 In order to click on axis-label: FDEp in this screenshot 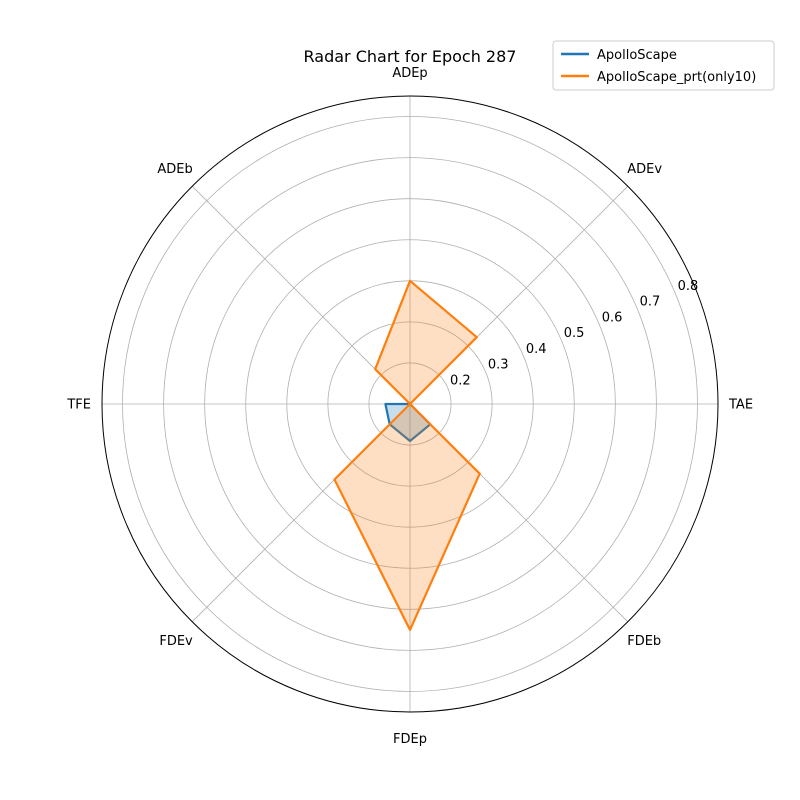, I will do `click(410, 739)`.